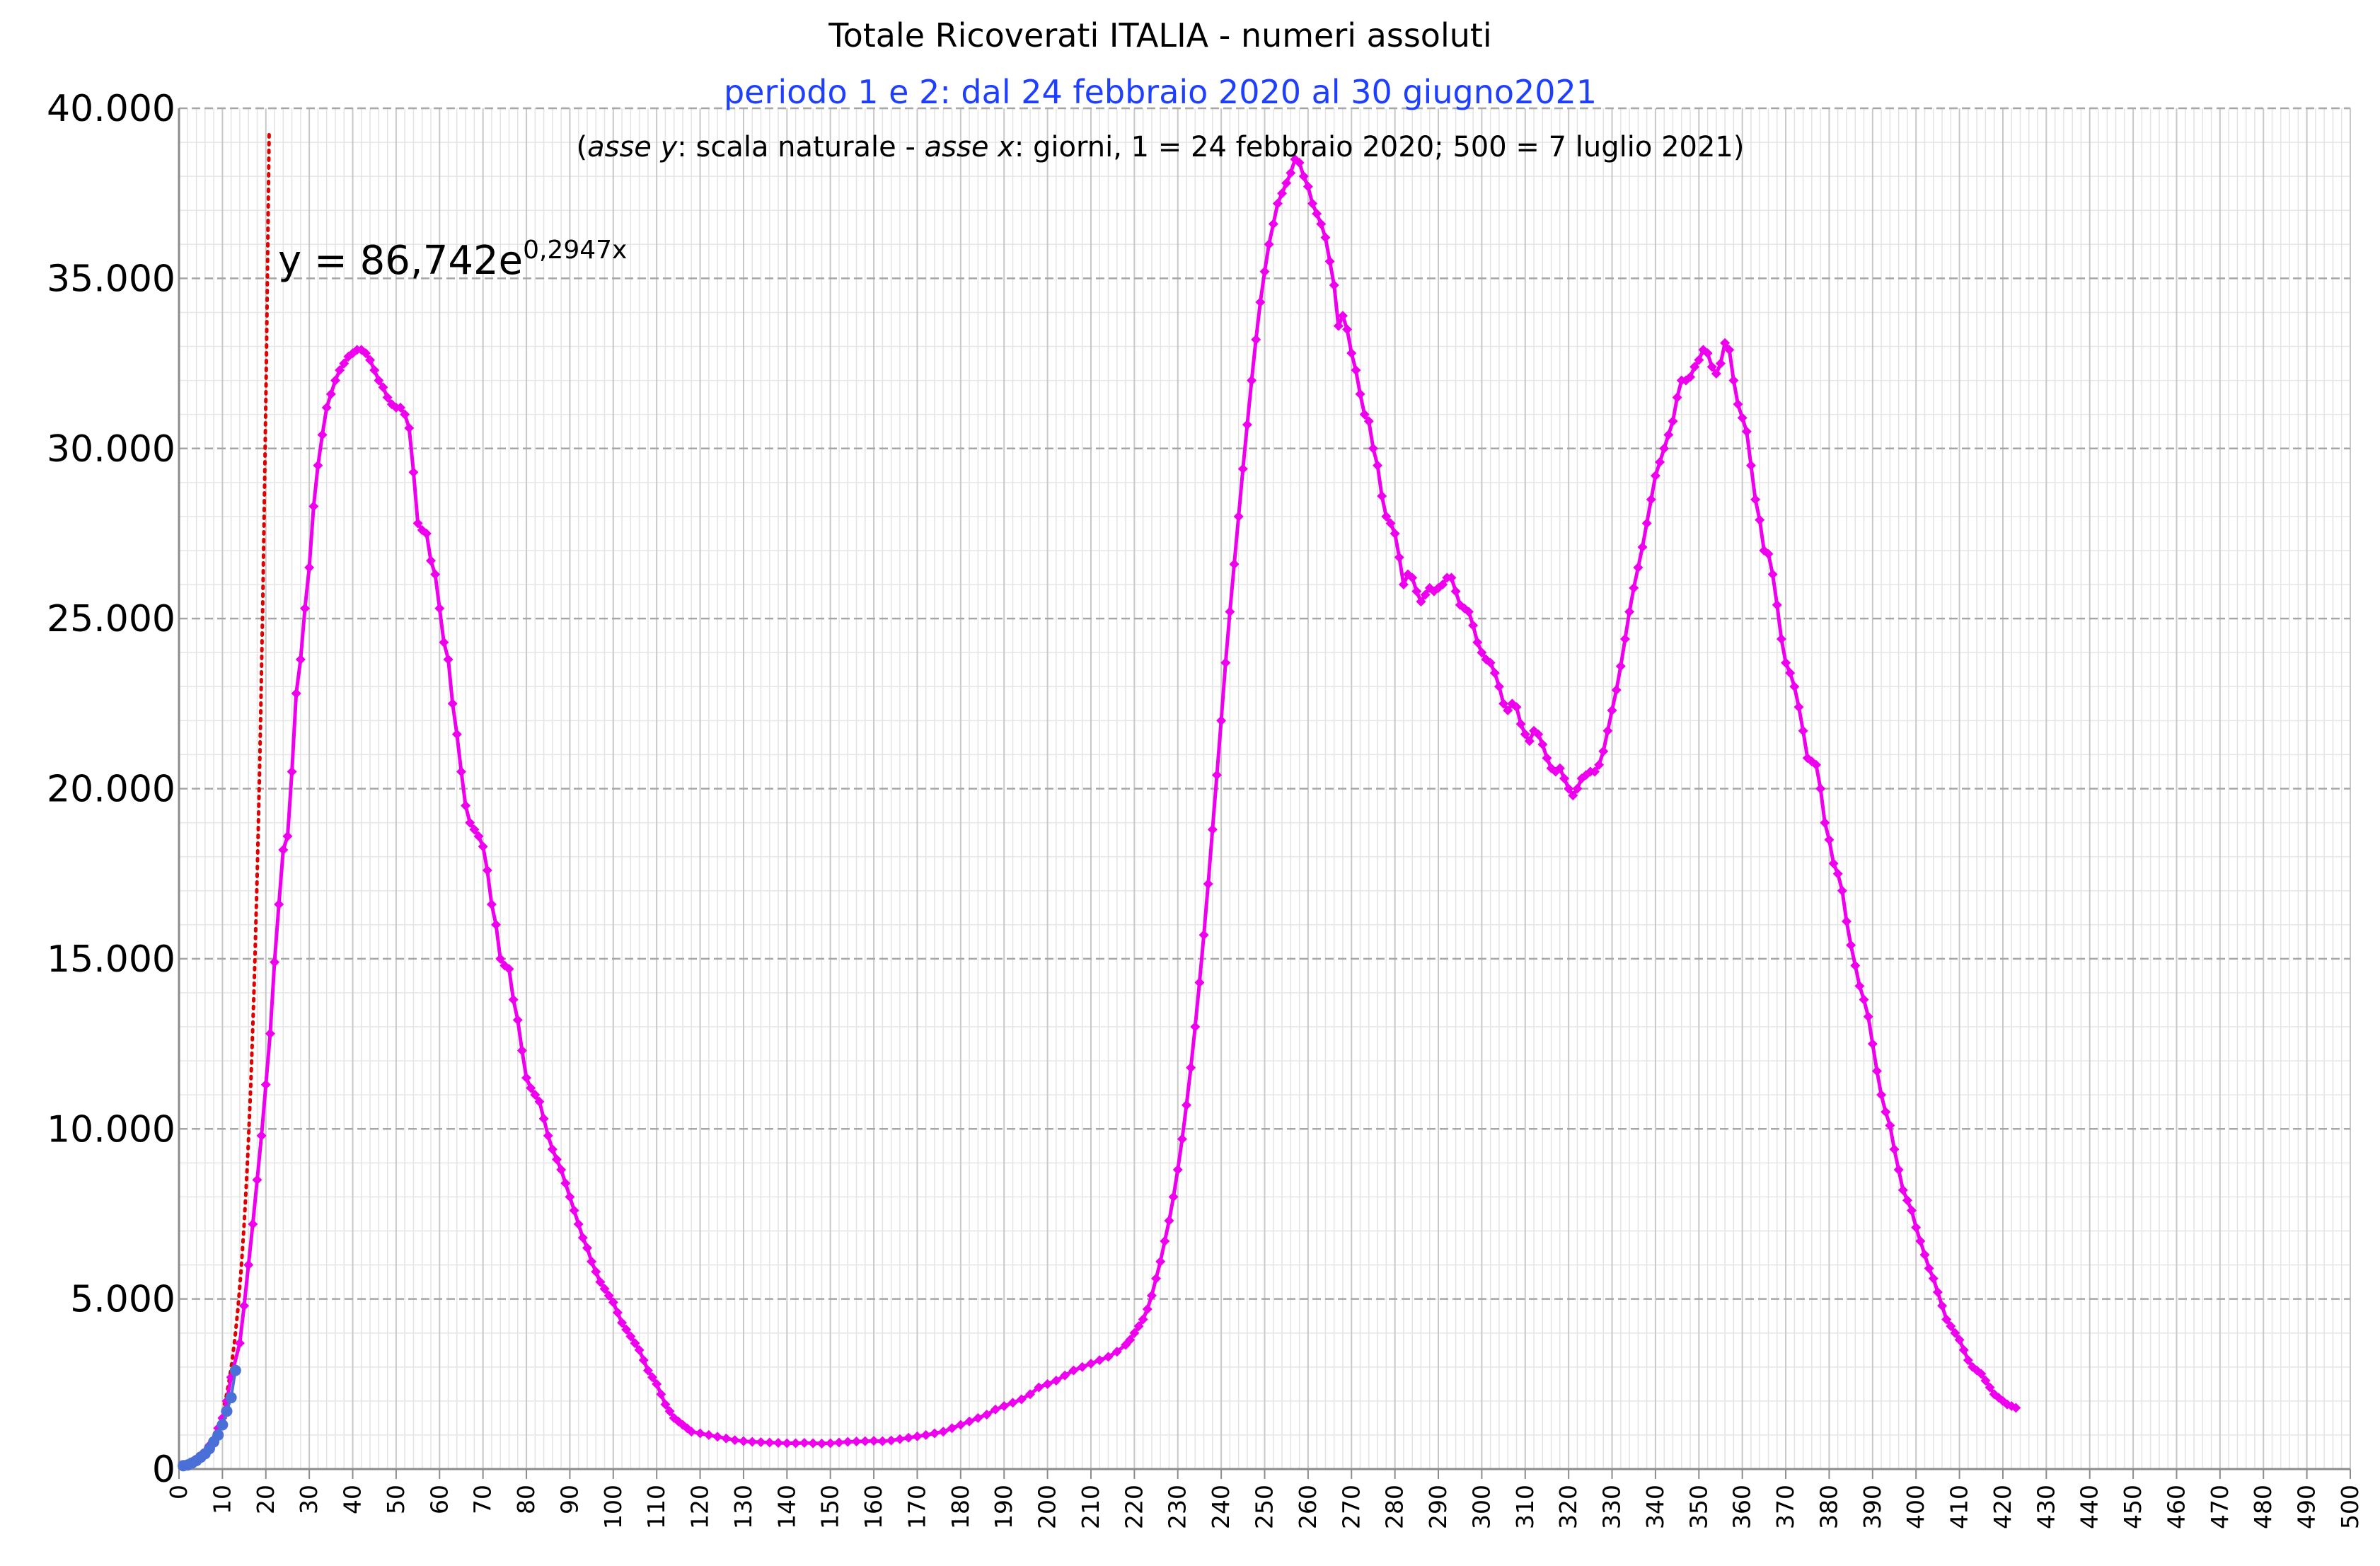  Describe the element at coordinates (961, 1507) in the screenshot. I see `x-tick-label: 180` at that location.